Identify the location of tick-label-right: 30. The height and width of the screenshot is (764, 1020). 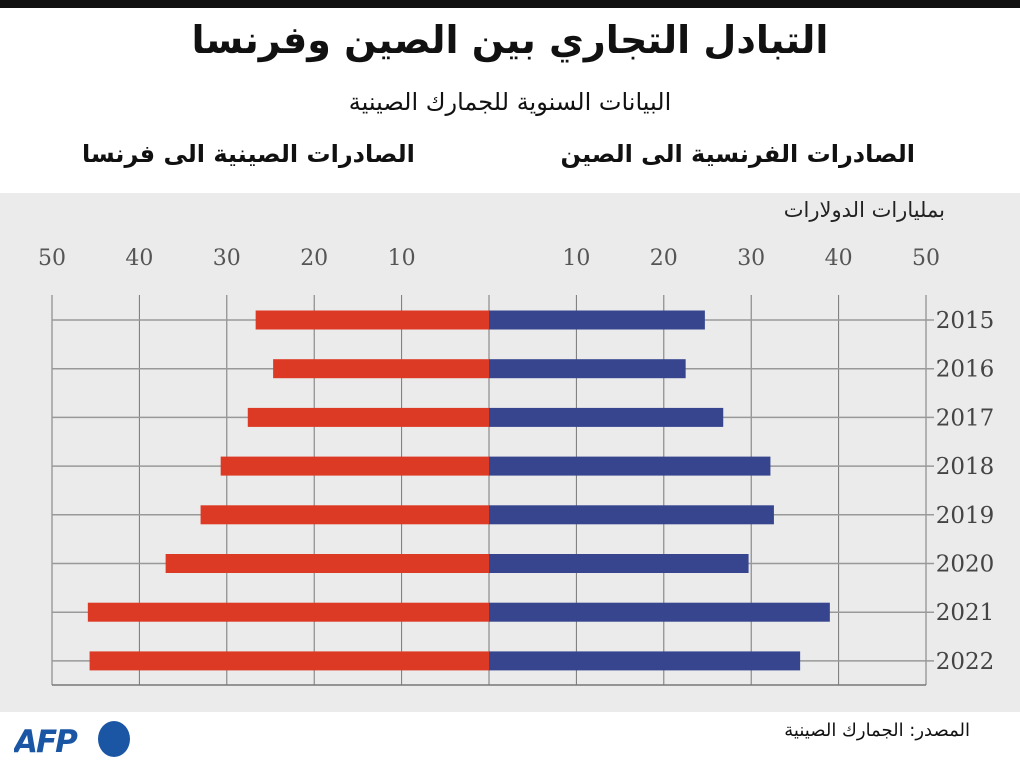
(751, 258).